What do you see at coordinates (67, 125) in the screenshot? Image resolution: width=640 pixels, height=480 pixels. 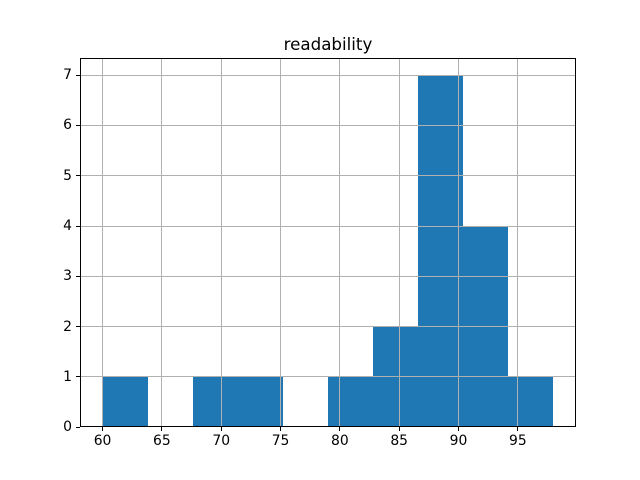 I see `y-tick-label: 6` at bounding box center [67, 125].